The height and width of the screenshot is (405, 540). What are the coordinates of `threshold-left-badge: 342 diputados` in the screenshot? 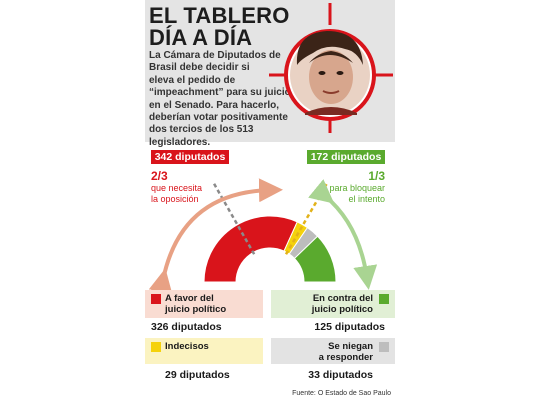 It's located at (190, 157).